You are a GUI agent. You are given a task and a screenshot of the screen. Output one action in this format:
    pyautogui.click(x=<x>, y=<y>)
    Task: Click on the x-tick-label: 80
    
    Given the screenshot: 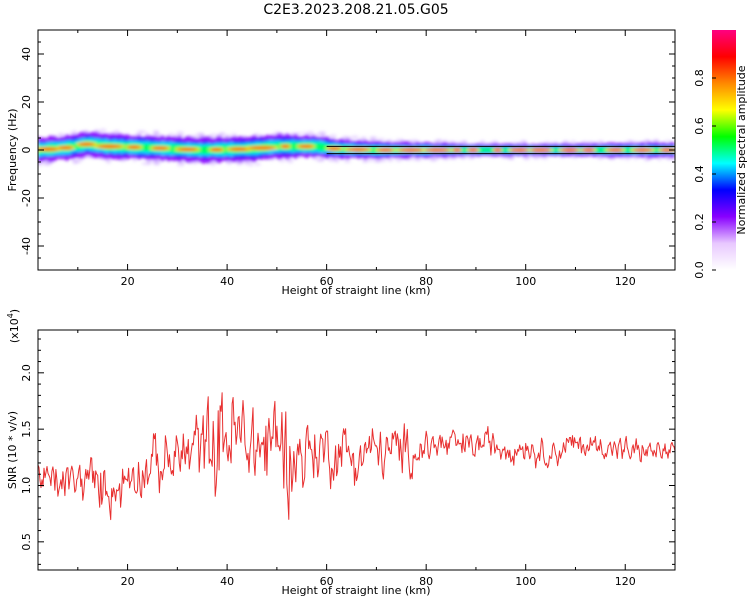 What is the action you would take?
    pyautogui.click(x=426, y=581)
    